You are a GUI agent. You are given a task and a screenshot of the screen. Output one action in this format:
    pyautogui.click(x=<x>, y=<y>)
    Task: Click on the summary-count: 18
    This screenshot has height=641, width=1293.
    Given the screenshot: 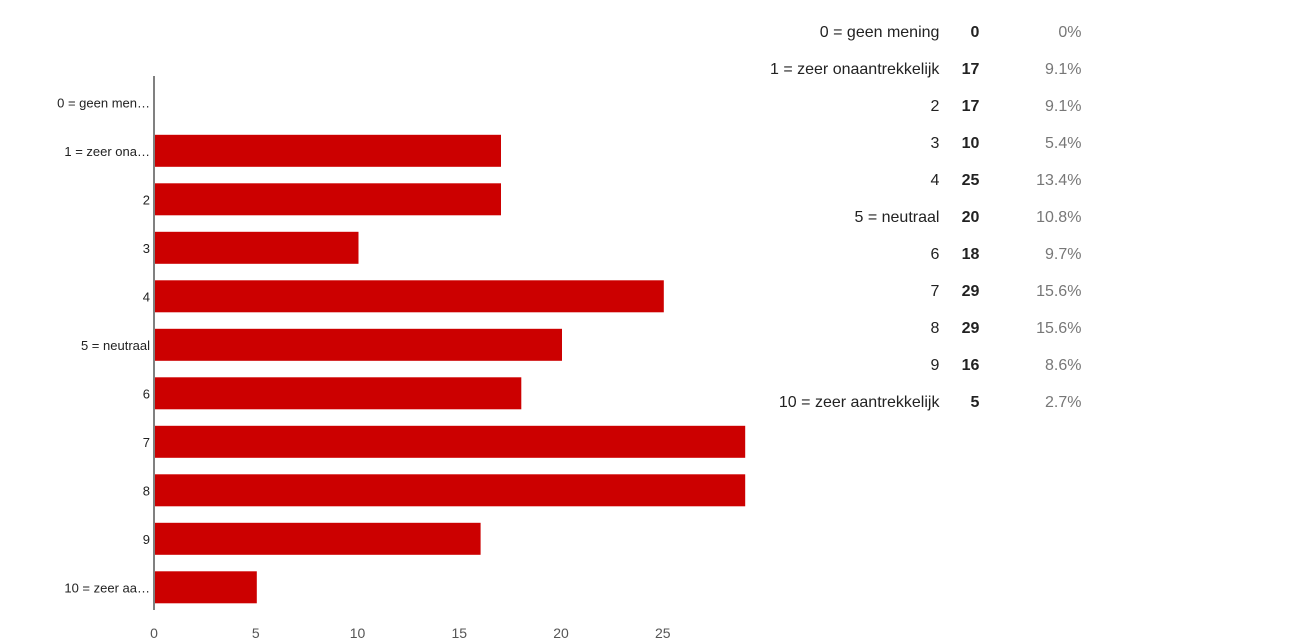 What is the action you would take?
    pyautogui.click(x=970, y=254)
    